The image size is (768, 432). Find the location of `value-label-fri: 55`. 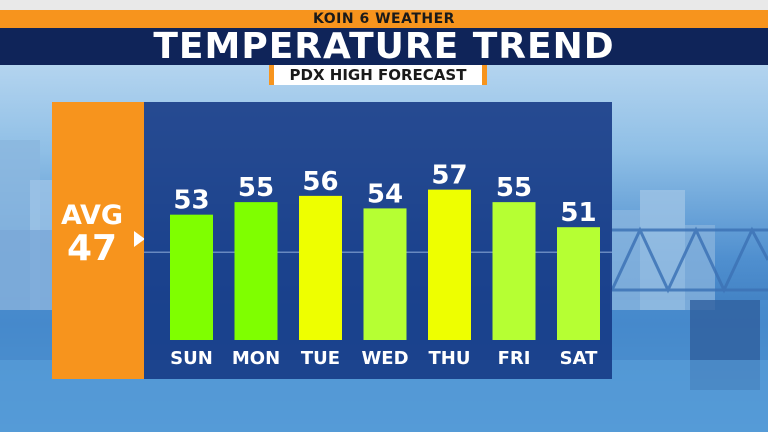

value-label-fri: 55 is located at coordinates (514, 188).